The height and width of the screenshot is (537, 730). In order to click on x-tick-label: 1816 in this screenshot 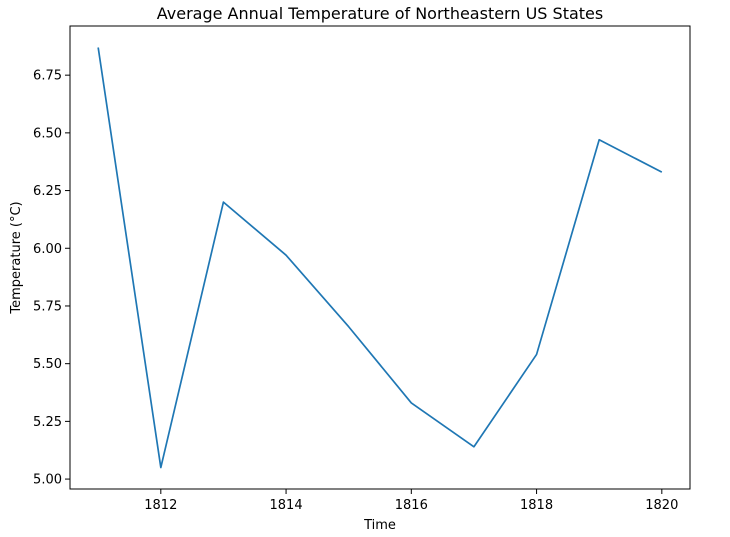, I will do `click(411, 505)`.